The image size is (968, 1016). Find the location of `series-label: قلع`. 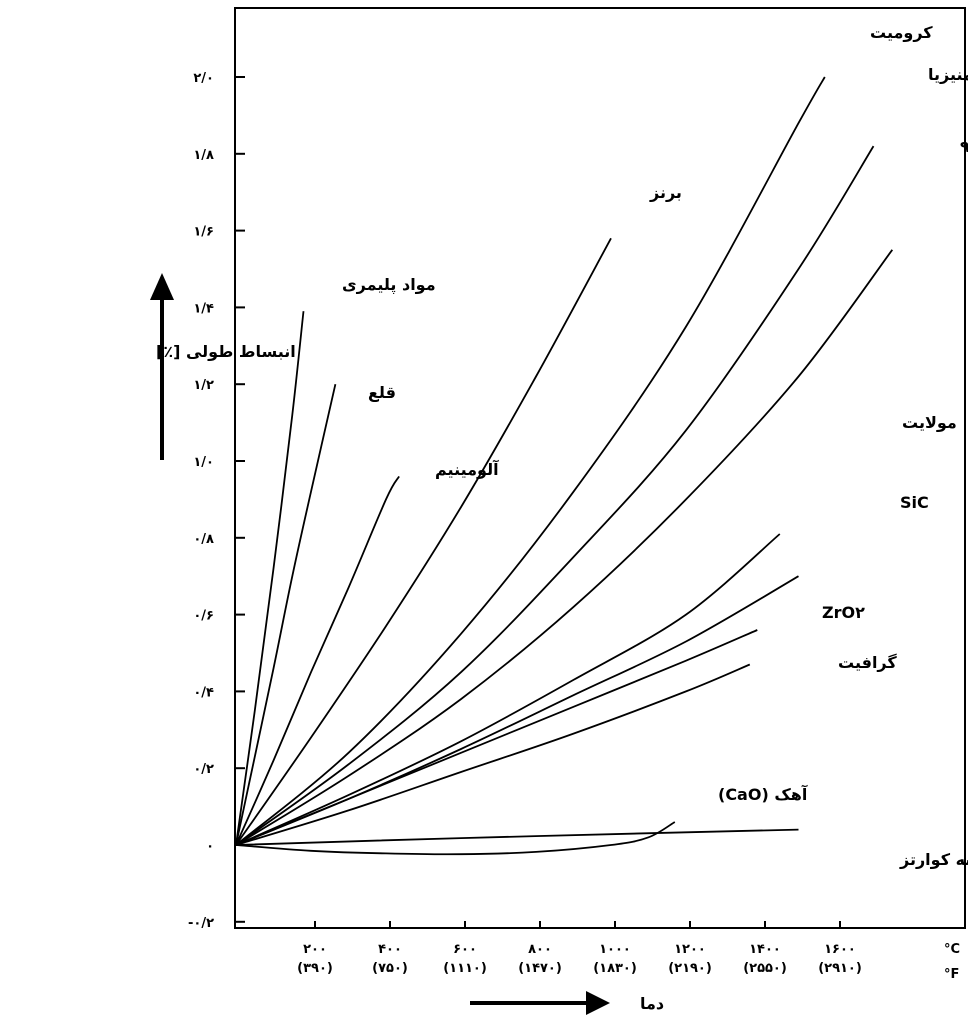

series-label: قلع is located at coordinates (382, 392).